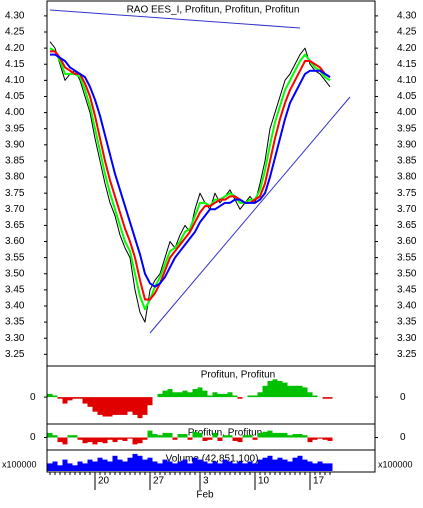 This screenshot has width=423, height=508. Describe the element at coordinates (15, 16) in the screenshot. I see `y-tick-label: 4.30` at that location.